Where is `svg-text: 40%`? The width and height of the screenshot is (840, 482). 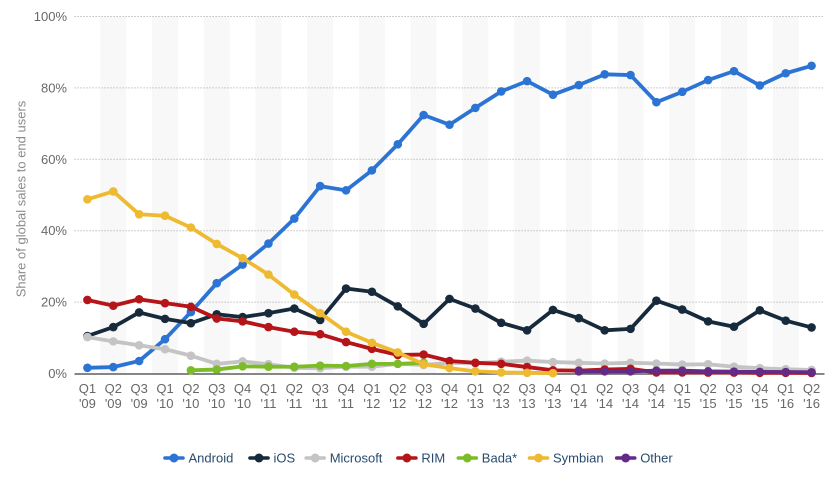
svg-text: 40% is located at coordinates (54, 230).